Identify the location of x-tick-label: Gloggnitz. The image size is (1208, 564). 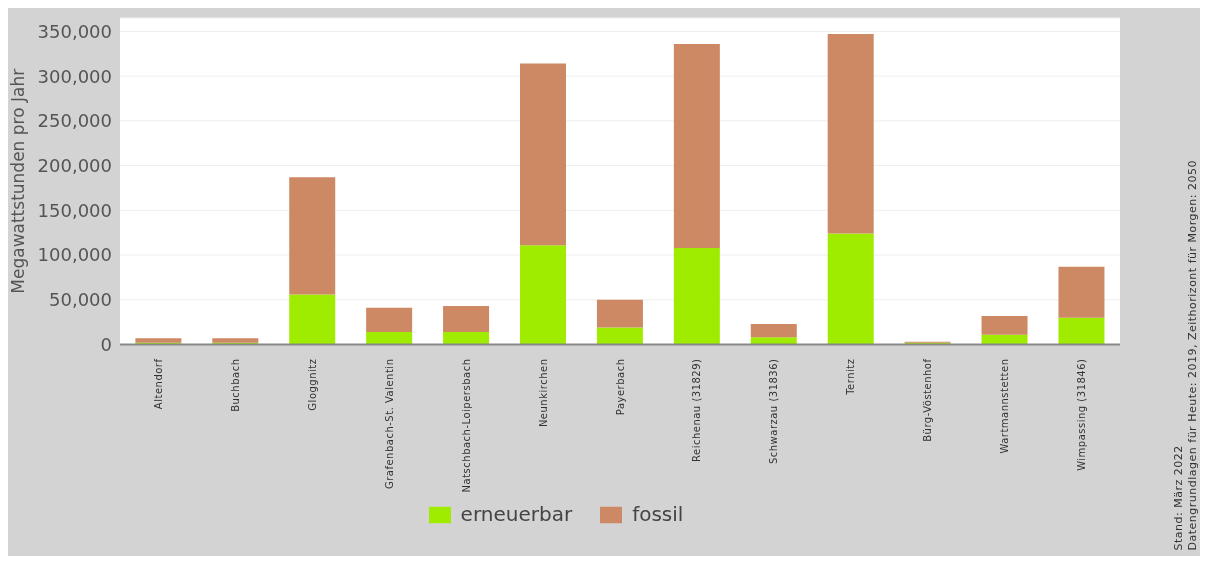
(312, 384).